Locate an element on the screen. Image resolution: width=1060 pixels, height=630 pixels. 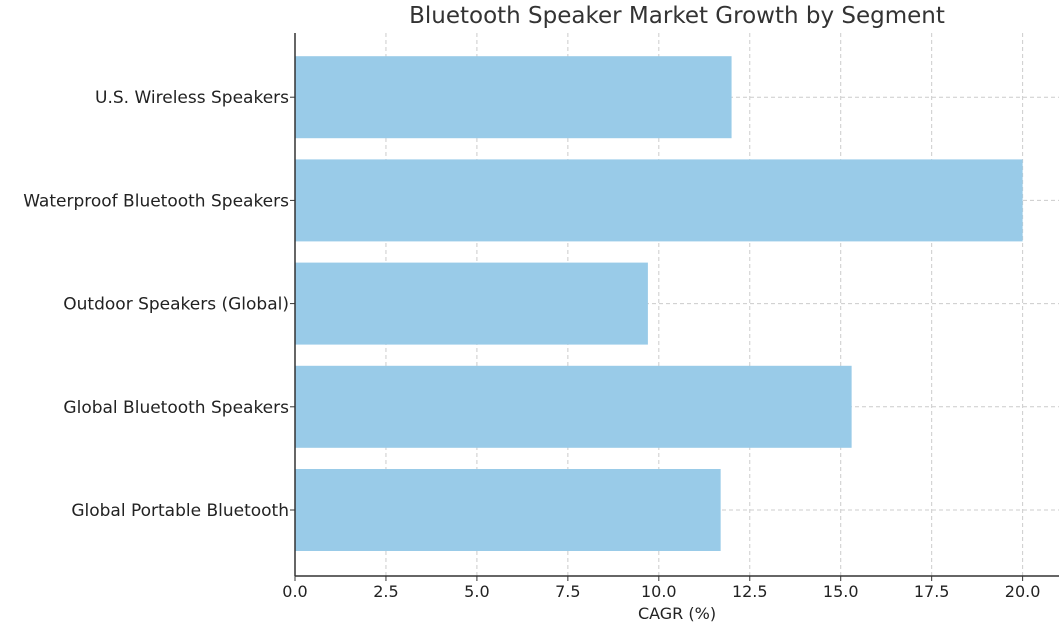
y-category-label: Global Bluetooth Speakers is located at coordinates (176, 408).